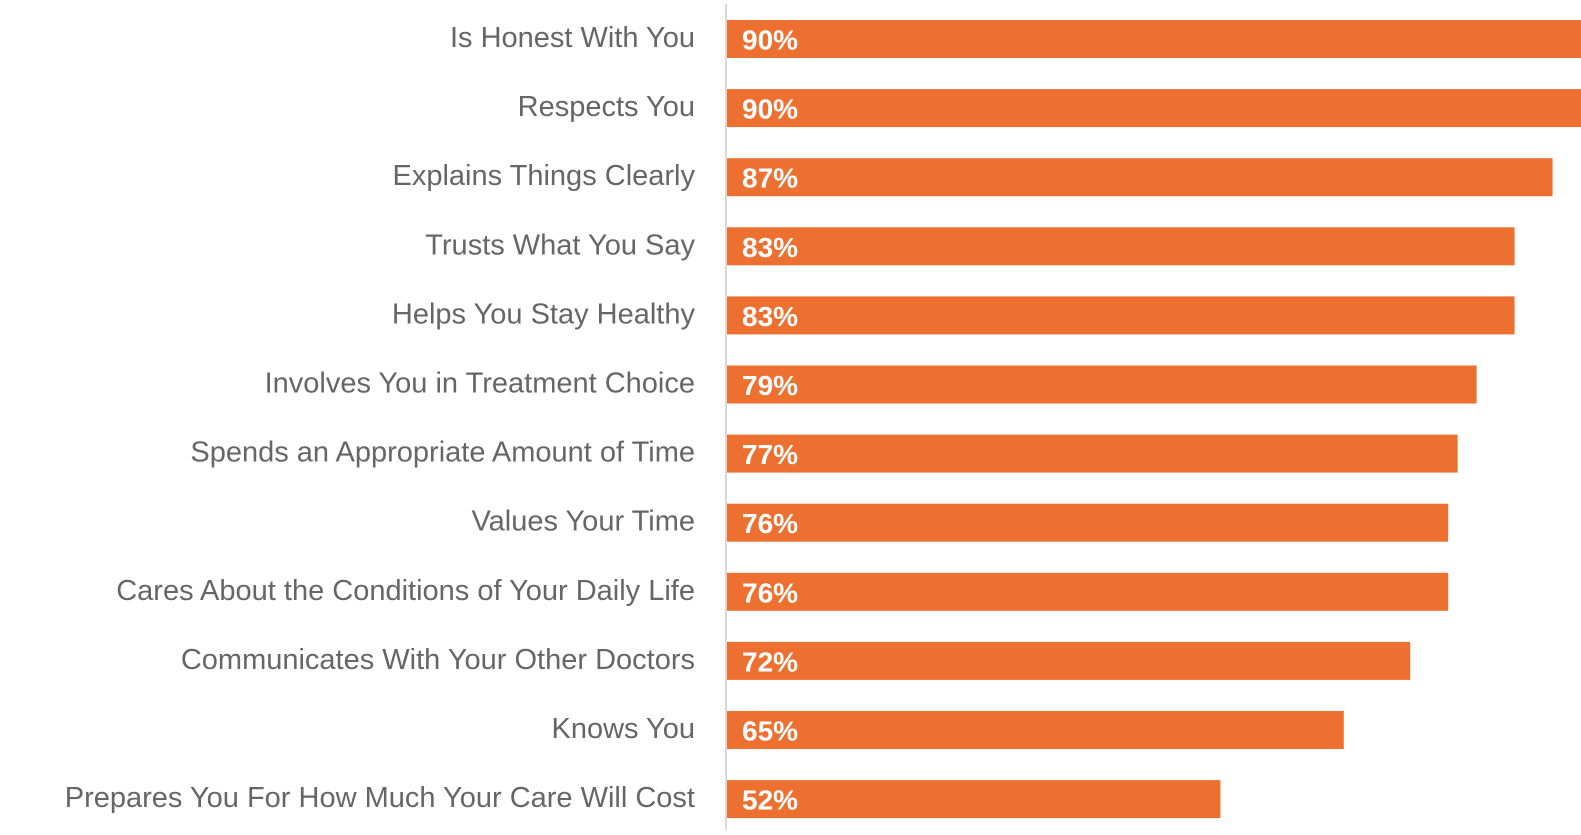 This screenshot has height=835, width=1581. I want to click on category-label: Trusts What You Say, so click(560, 245).